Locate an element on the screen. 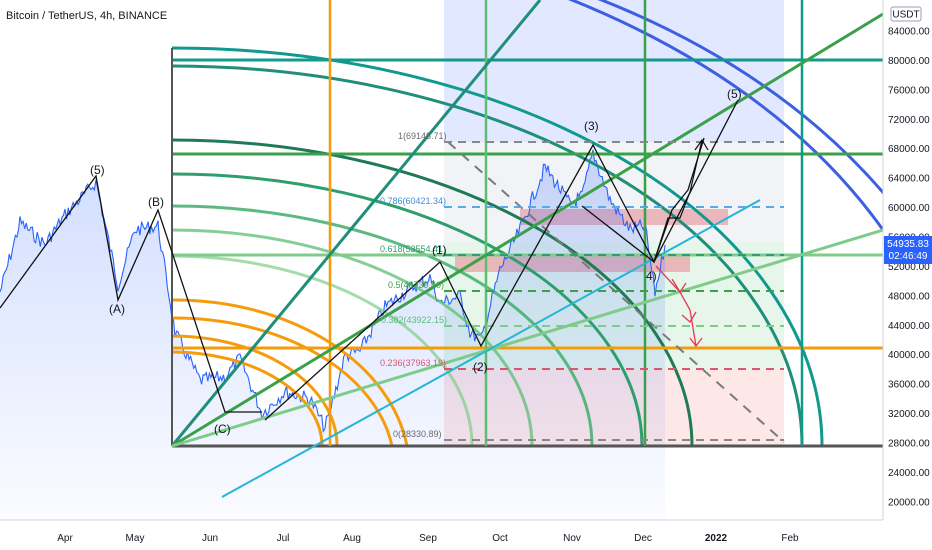 The height and width of the screenshot is (550, 932). time-tick-label: Oct is located at coordinates (500, 538).